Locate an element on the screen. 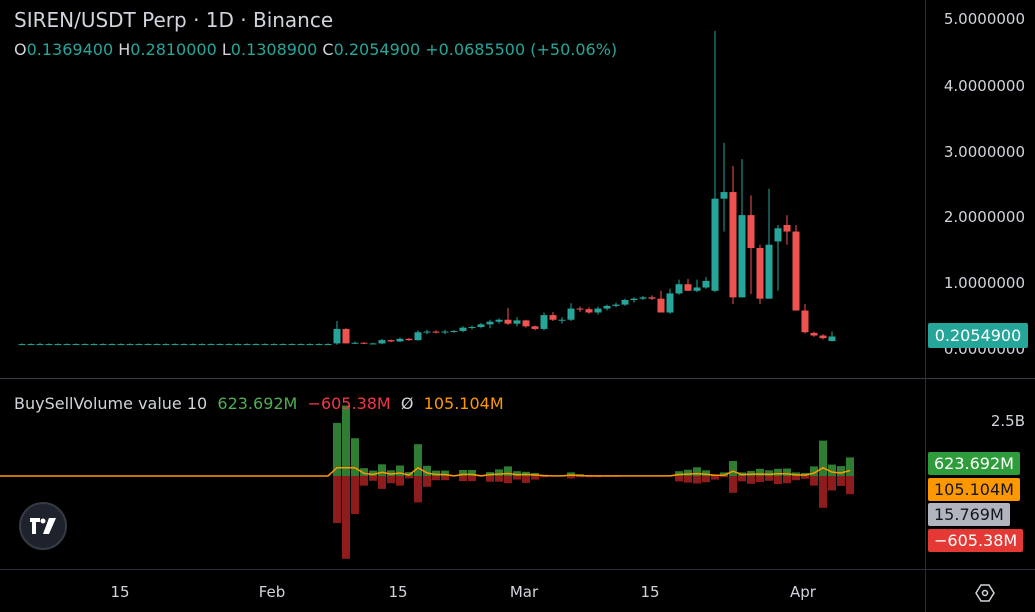  price-tick: 4.0000000 is located at coordinates (984, 86).